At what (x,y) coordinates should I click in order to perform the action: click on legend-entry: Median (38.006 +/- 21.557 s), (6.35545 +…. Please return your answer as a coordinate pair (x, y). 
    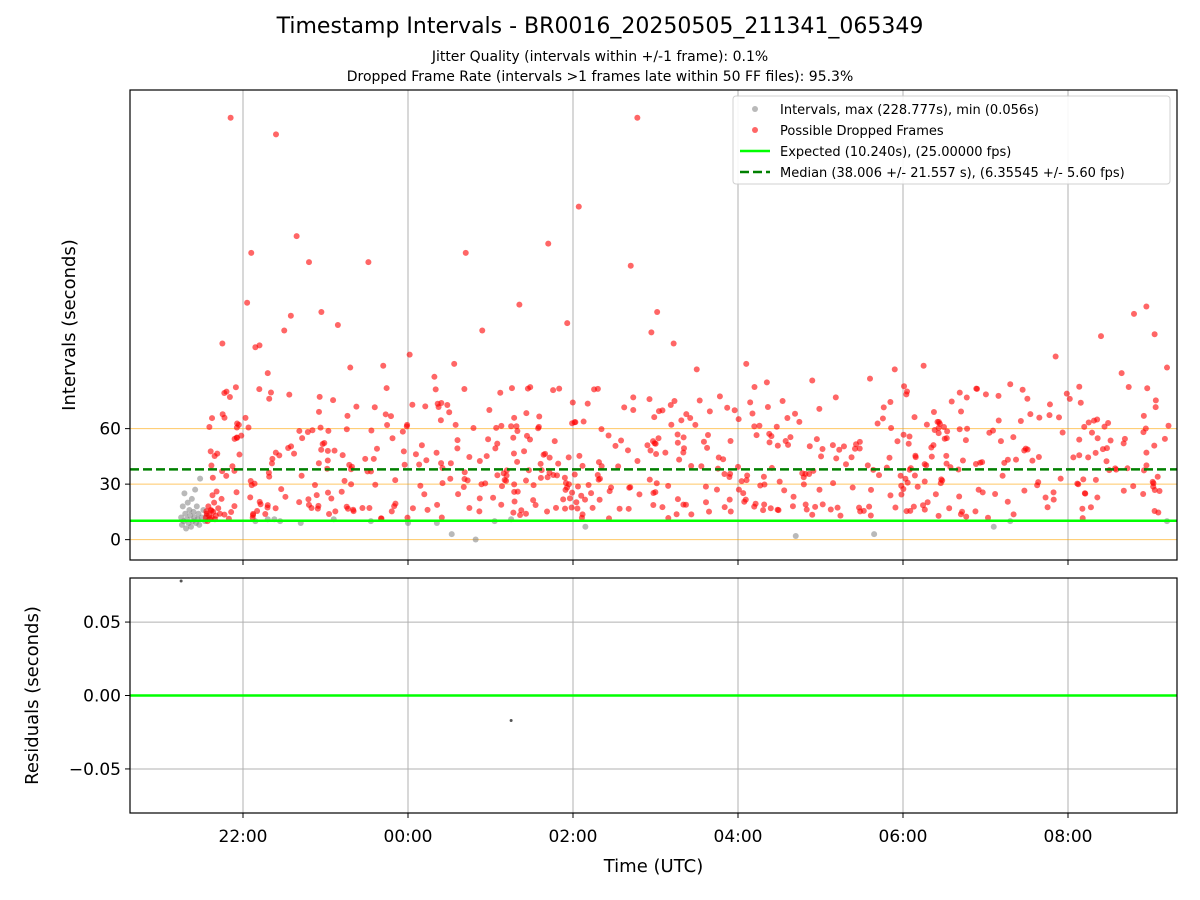
    Looking at the image, I should click on (952, 173).